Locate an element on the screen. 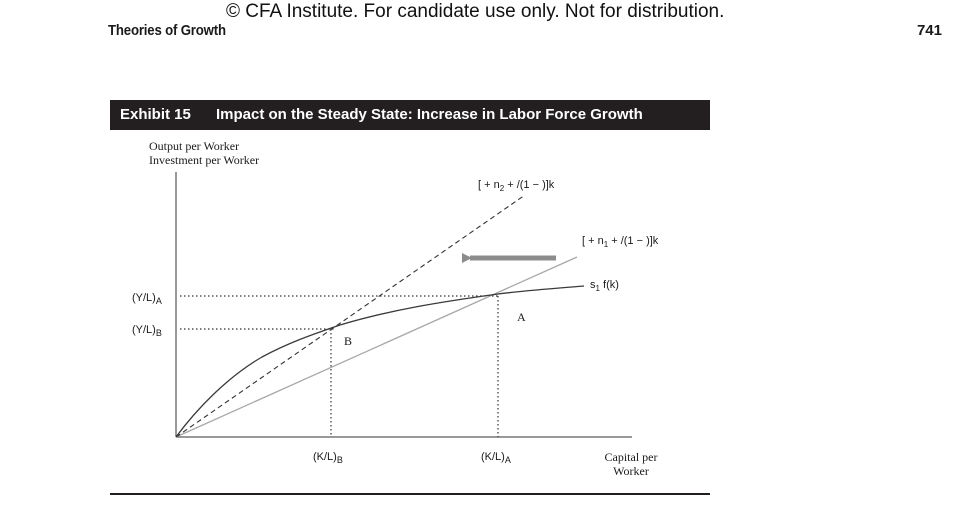 This screenshot has width=962, height=517. x-axis-label: Capital per Worker is located at coordinates (631, 464).